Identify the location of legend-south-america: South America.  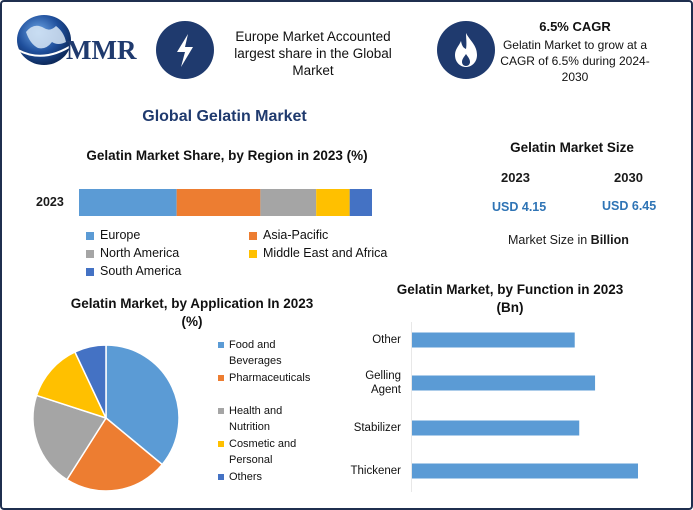
(133, 271).